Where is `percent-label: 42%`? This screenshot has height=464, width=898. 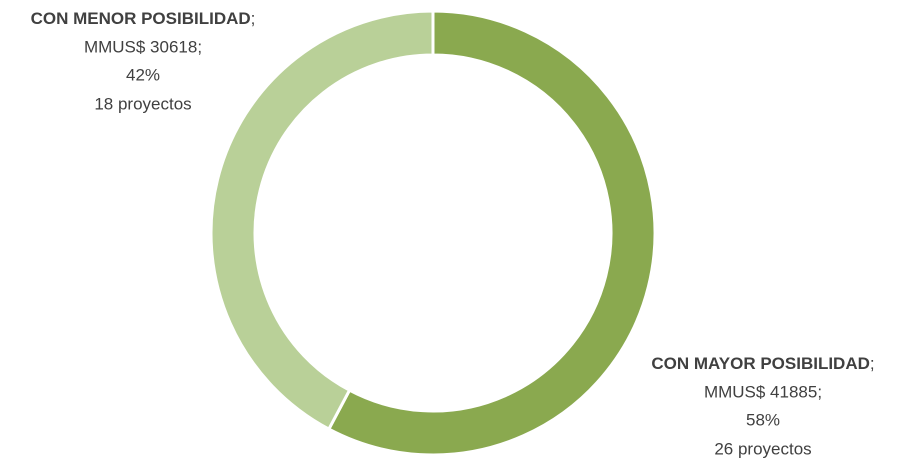 percent-label: 42% is located at coordinates (143, 74).